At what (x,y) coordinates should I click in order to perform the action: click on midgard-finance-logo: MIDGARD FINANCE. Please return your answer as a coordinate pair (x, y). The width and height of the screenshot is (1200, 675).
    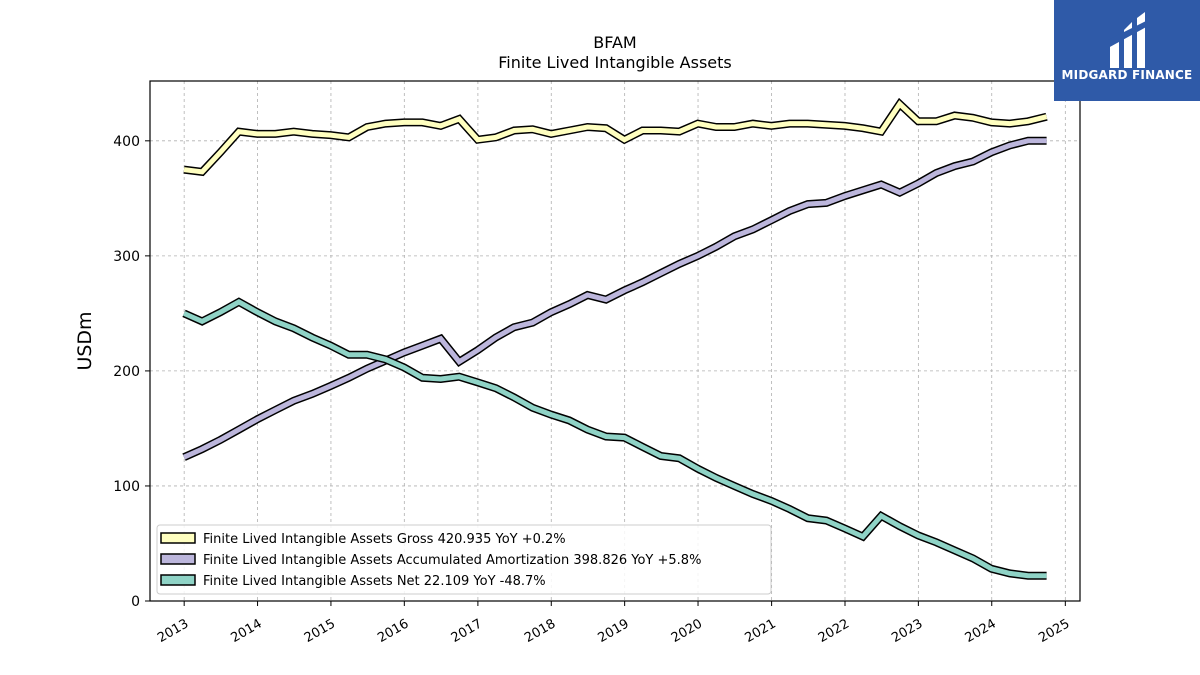
    Looking at the image, I should click on (1127, 50).